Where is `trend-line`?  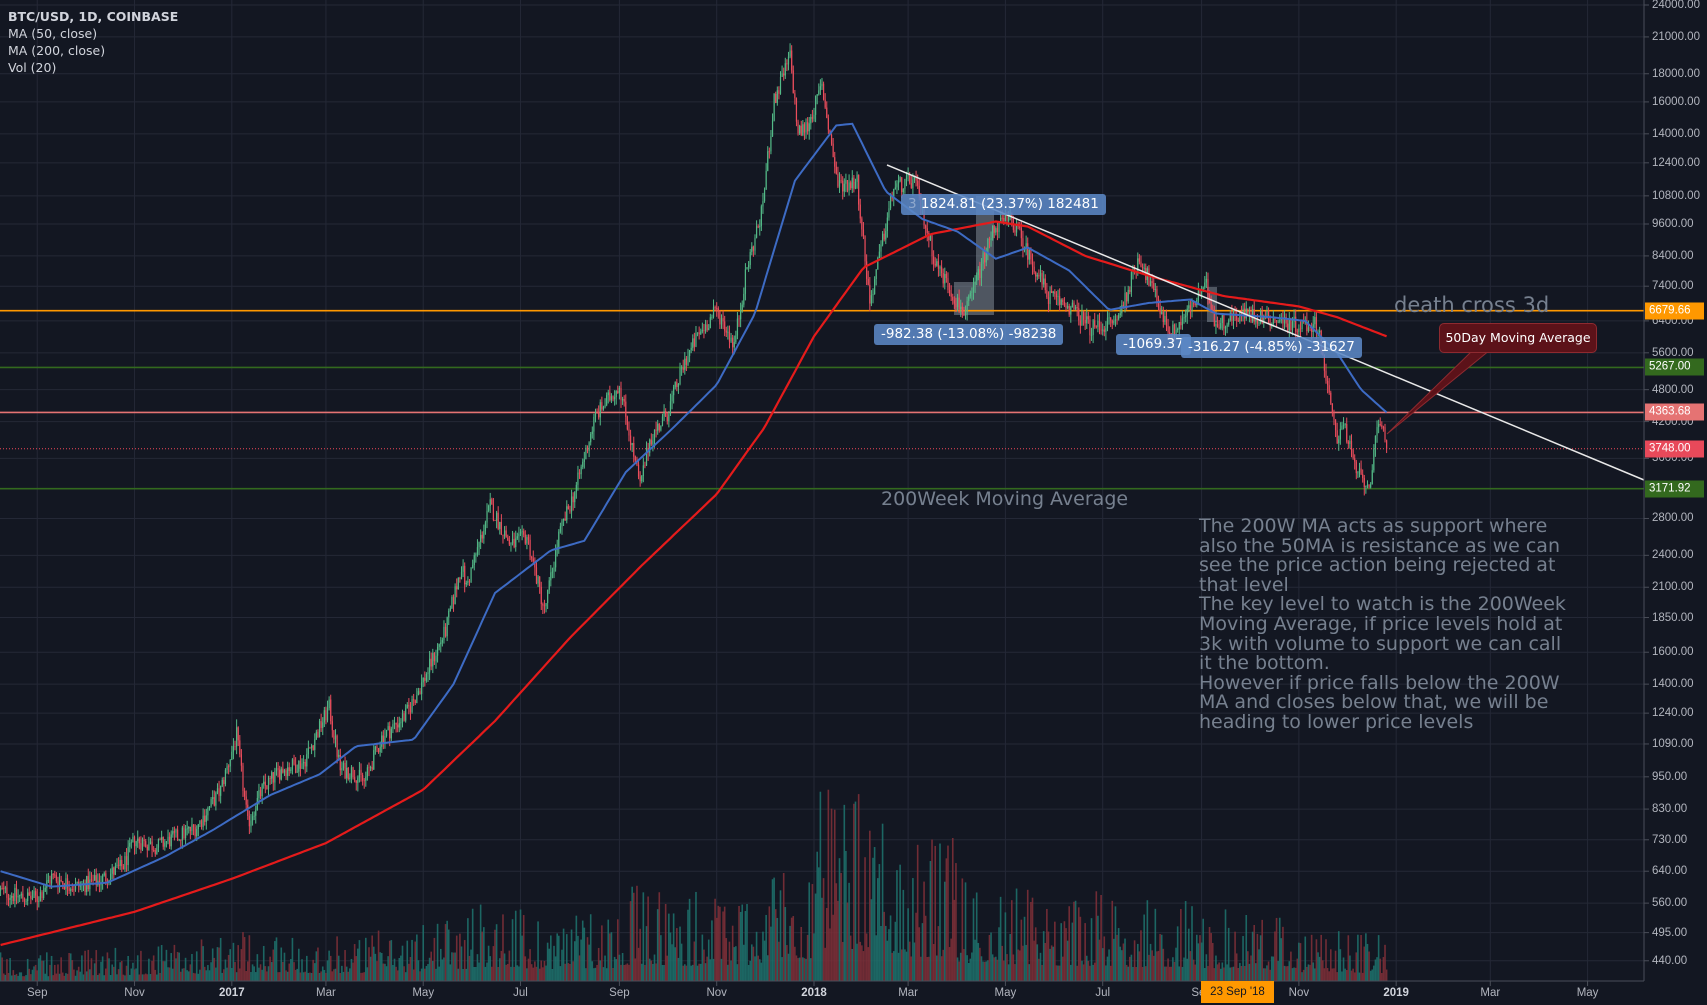
trend-line is located at coordinates (1265, 322).